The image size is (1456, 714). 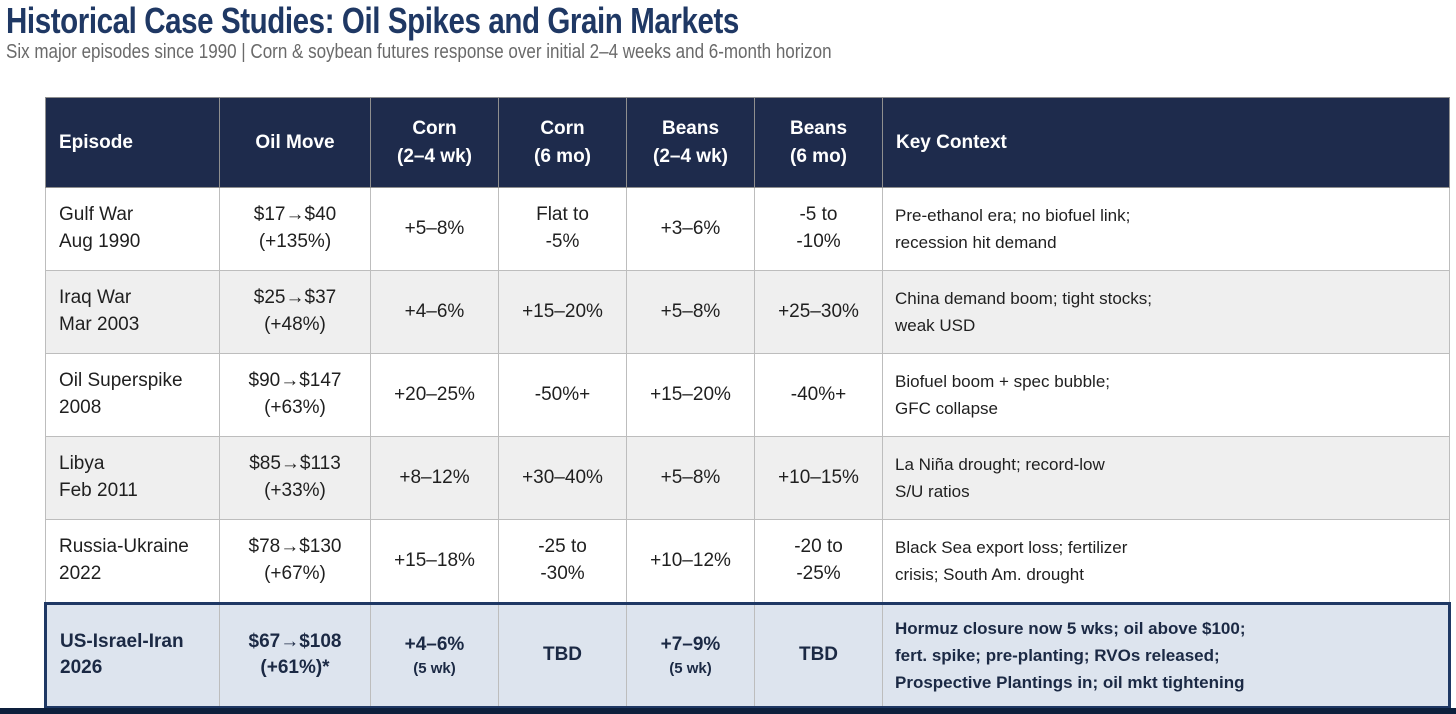 What do you see at coordinates (434, 142) in the screenshot?
I see `col-header-corn-short: Corn (2–4 wk)` at bounding box center [434, 142].